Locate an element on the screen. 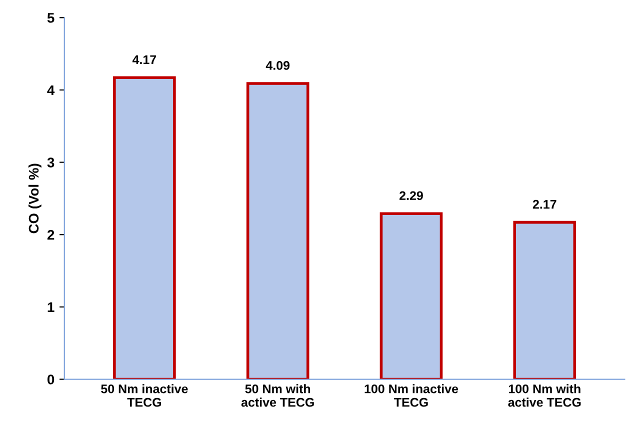  y-tick-label: 0 is located at coordinates (51, 379).